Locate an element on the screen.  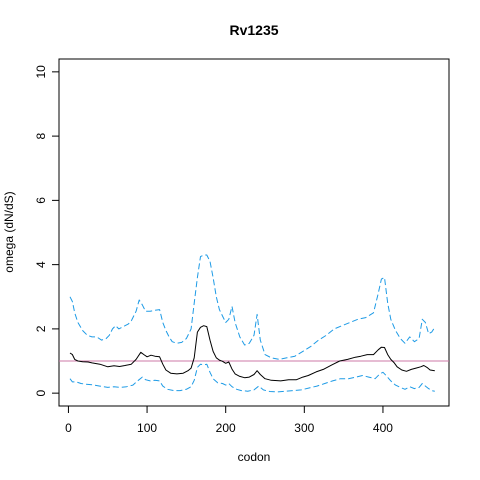
y-tick-label: 10 is located at coordinates (41, 72).